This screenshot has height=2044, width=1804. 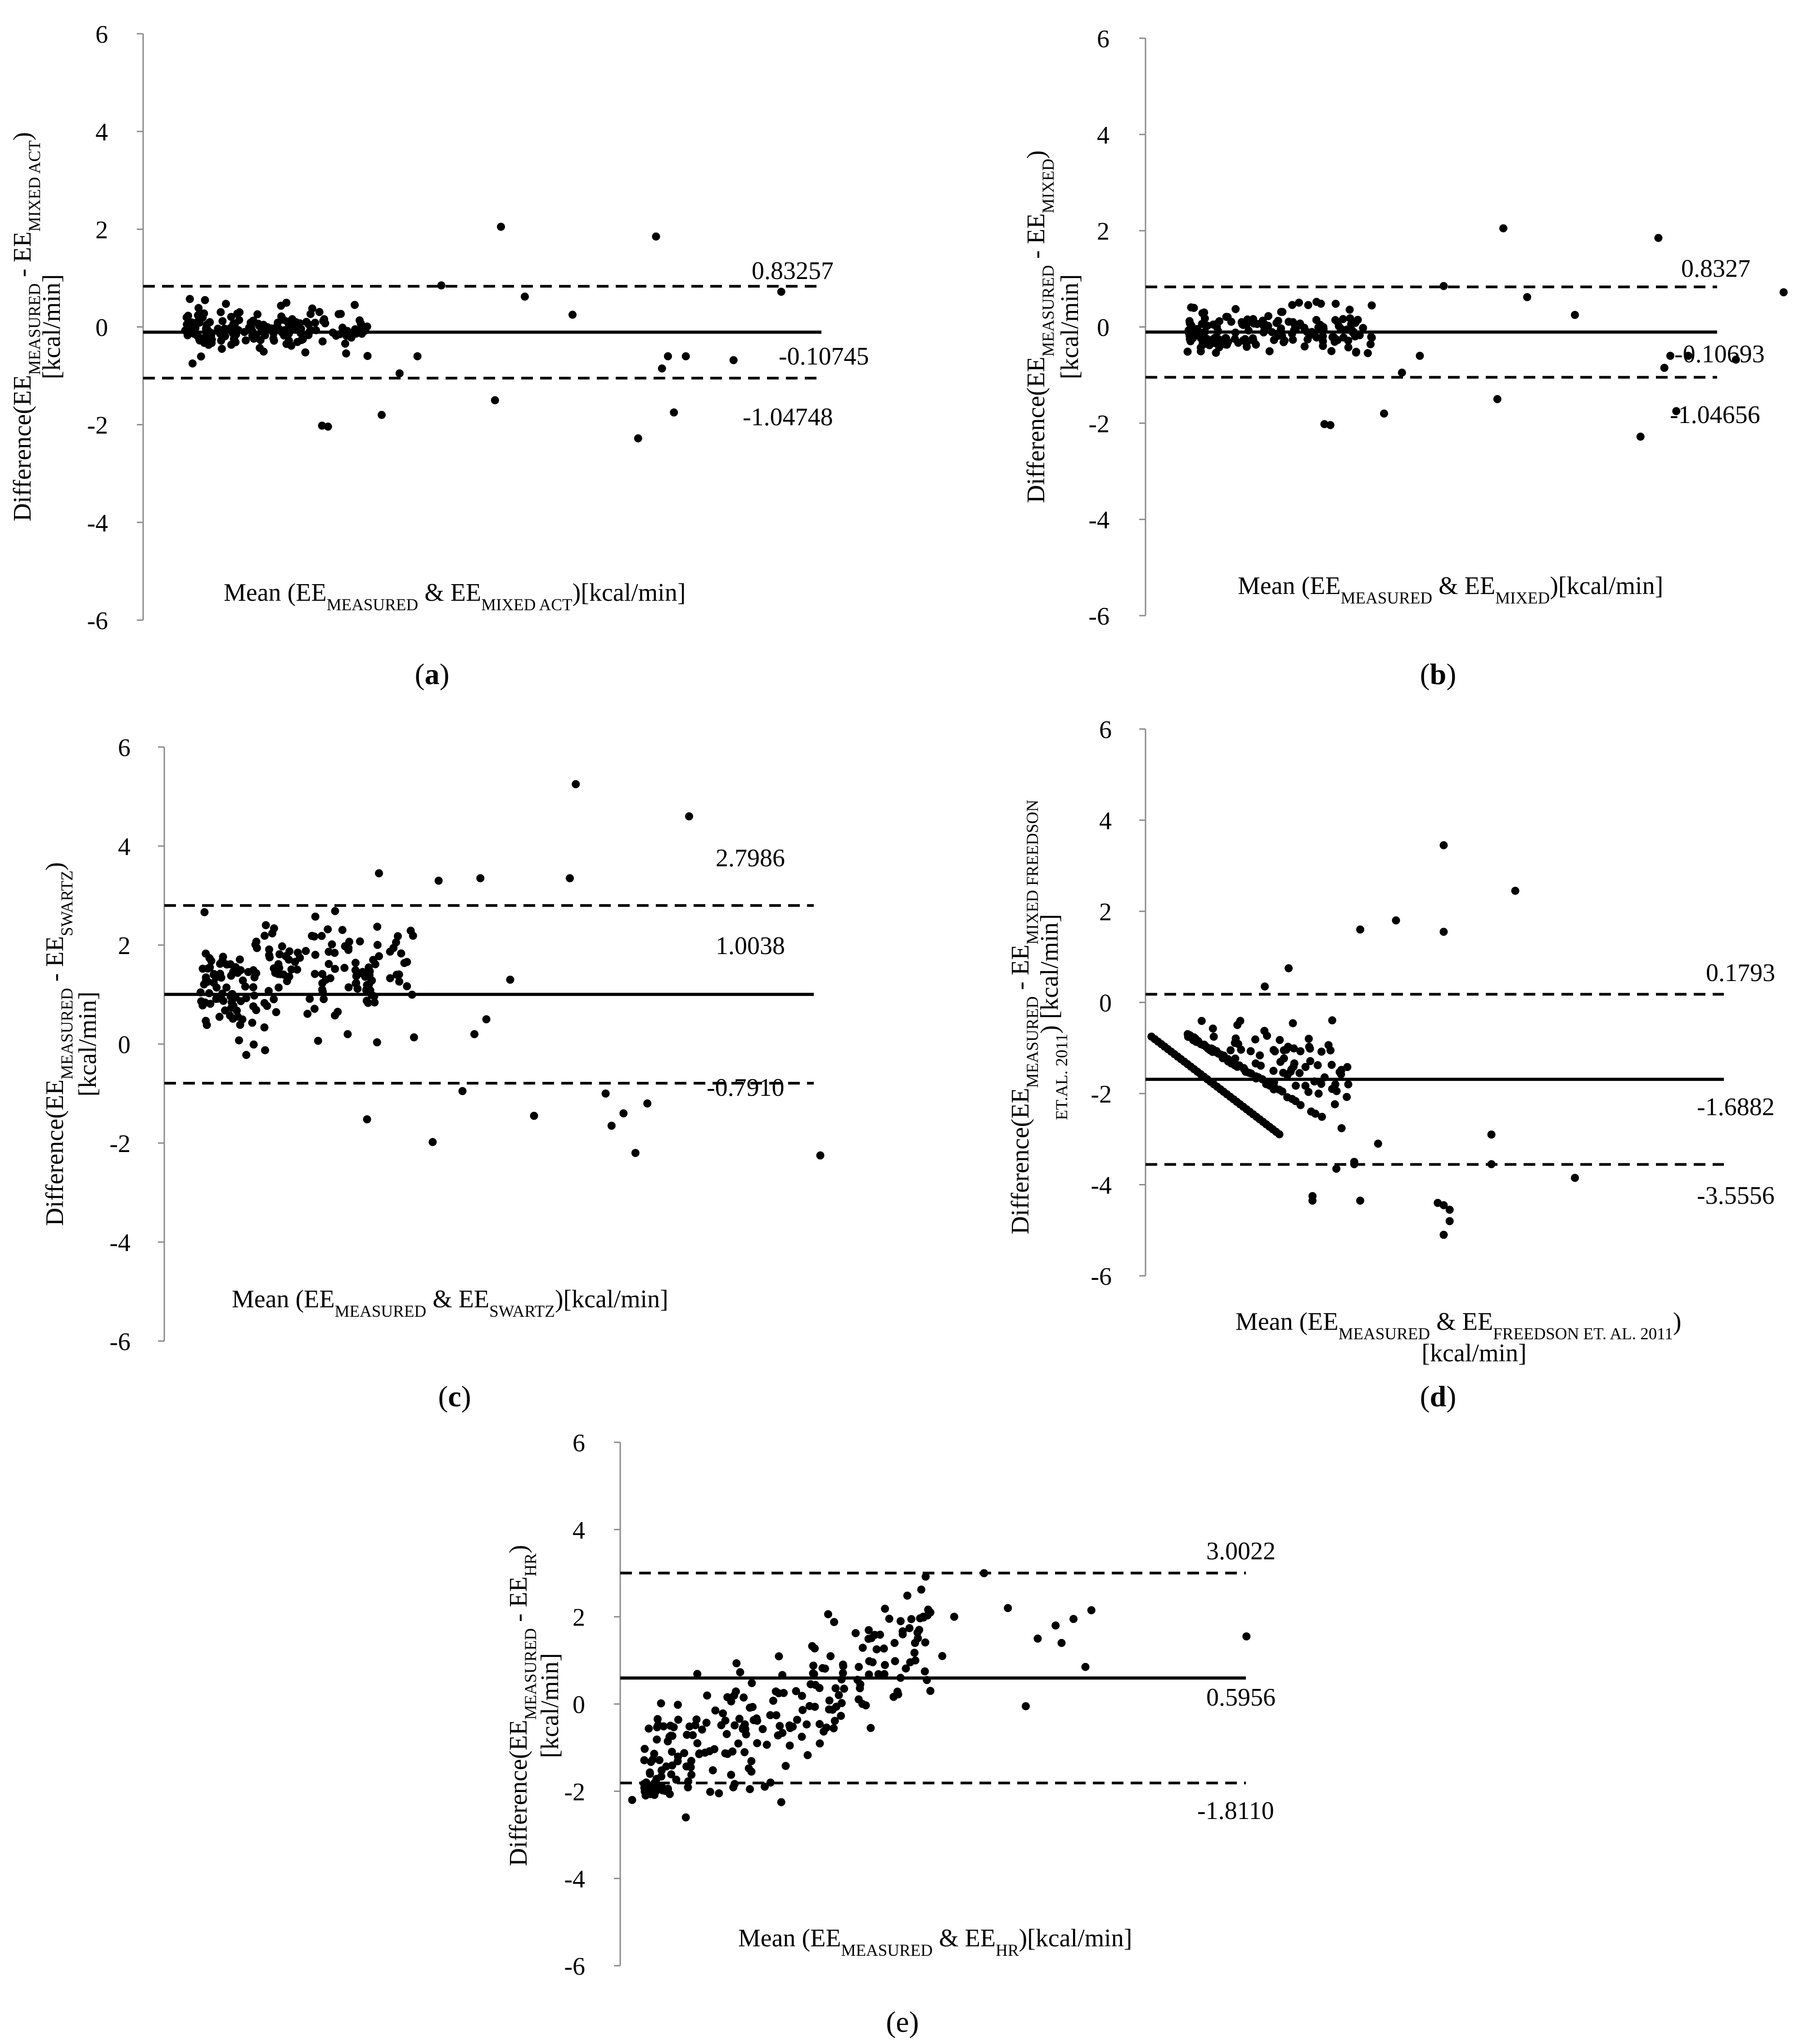 I want to click on y-axis-label: Difference(EEMEASURED - EEMIXED), so click(x=1040, y=326).